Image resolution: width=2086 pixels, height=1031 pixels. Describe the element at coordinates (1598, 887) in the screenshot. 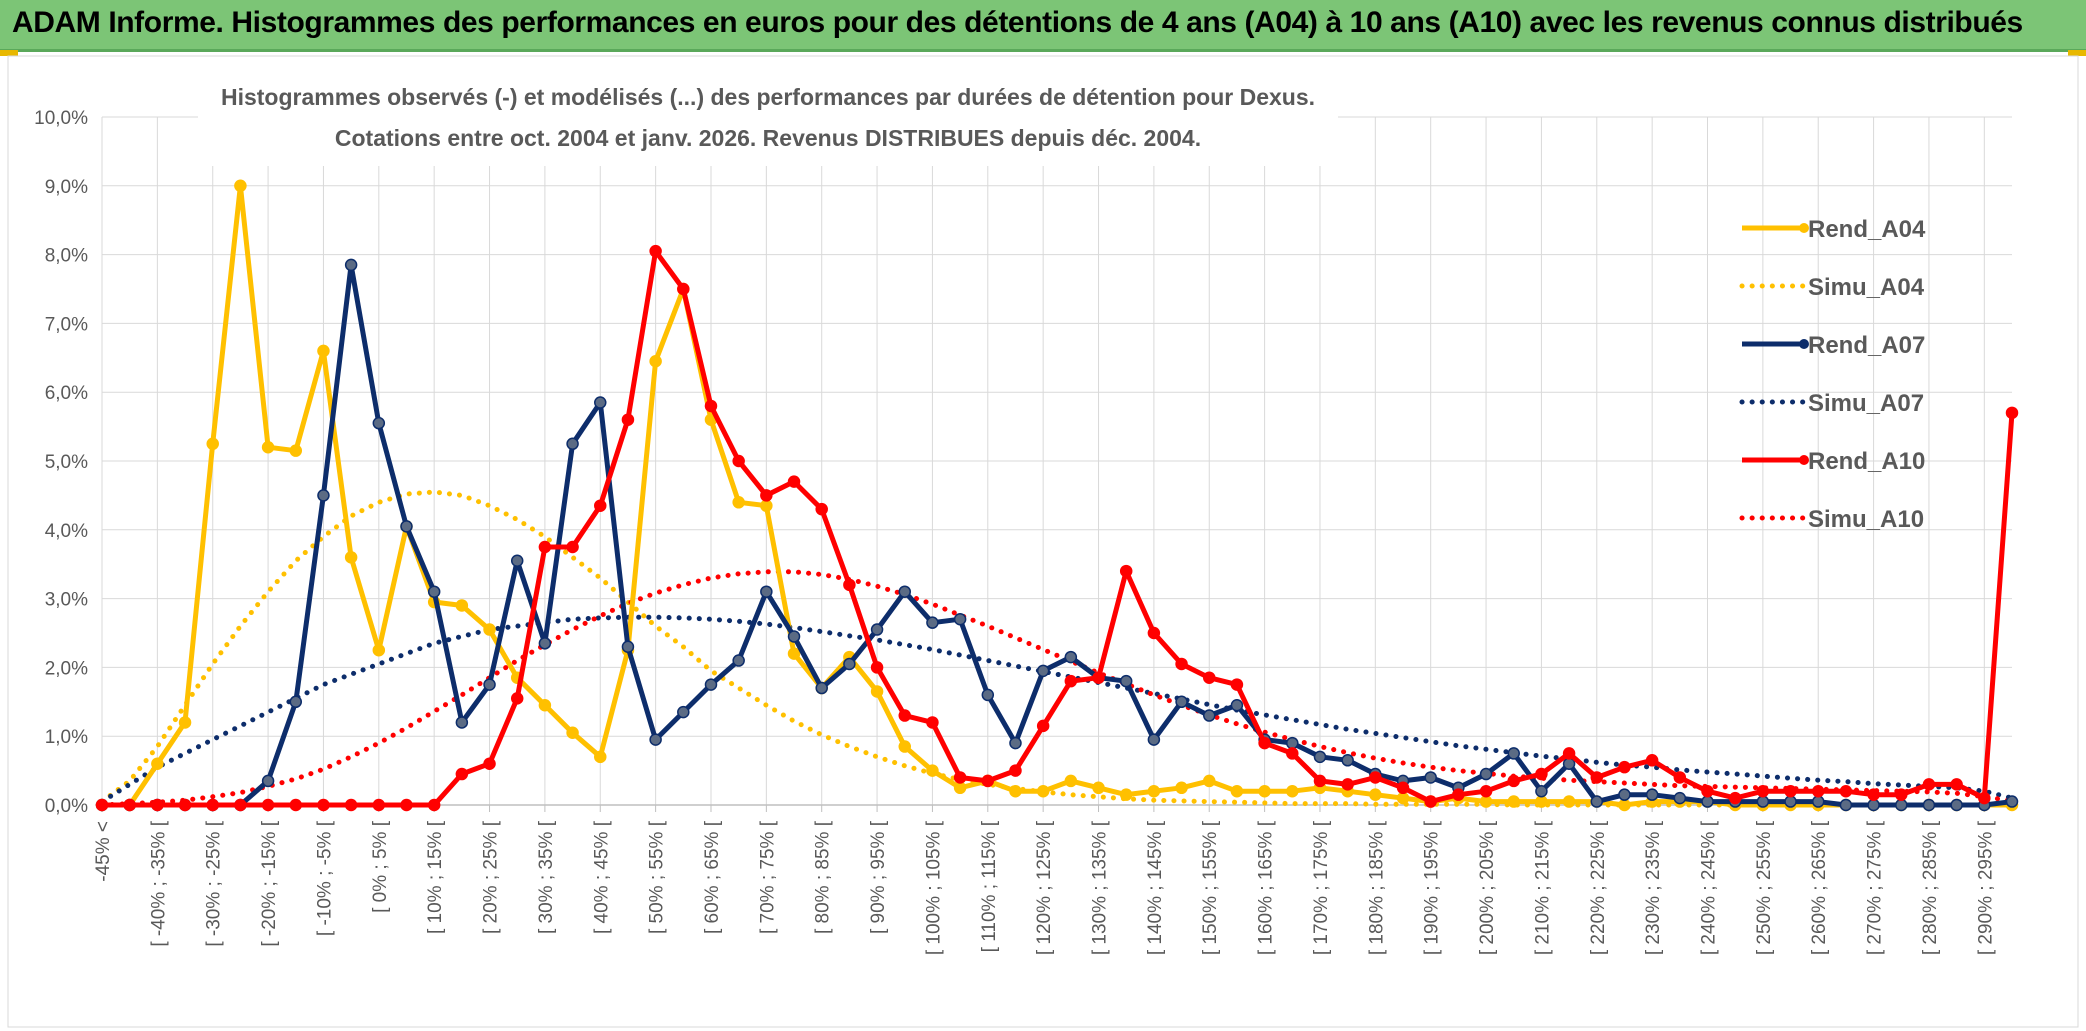

I see `x-tick-label: [ 220% ; 225% [` at that location.